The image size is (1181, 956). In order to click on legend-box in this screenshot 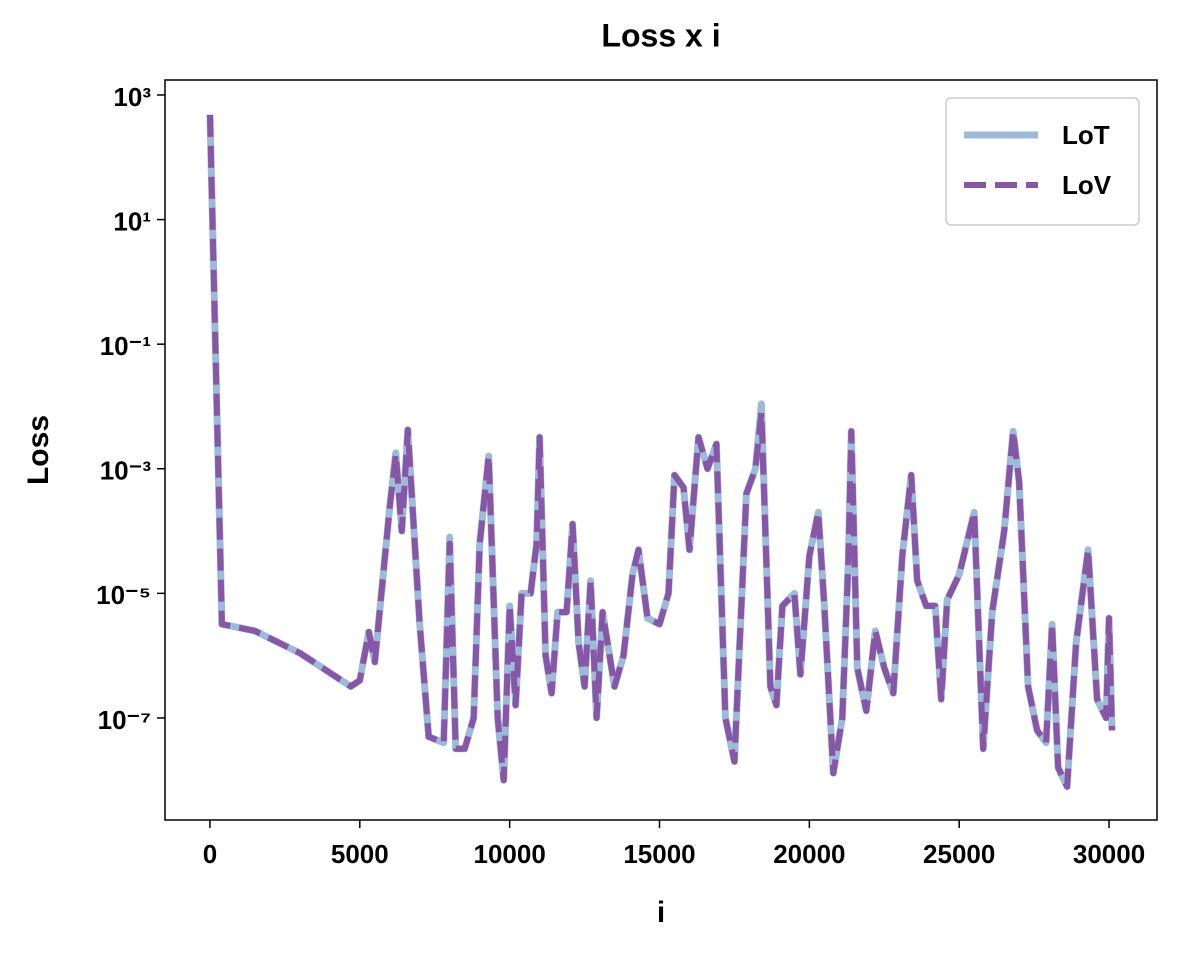, I will do `click(1042, 161)`.